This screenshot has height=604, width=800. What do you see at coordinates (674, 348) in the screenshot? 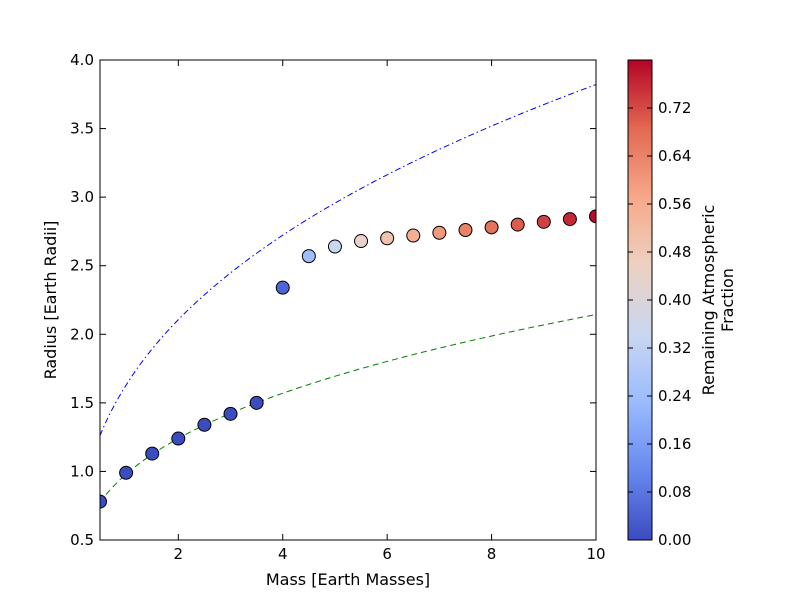
I see `colorbar-tick-label: 0.32` at bounding box center [674, 348].